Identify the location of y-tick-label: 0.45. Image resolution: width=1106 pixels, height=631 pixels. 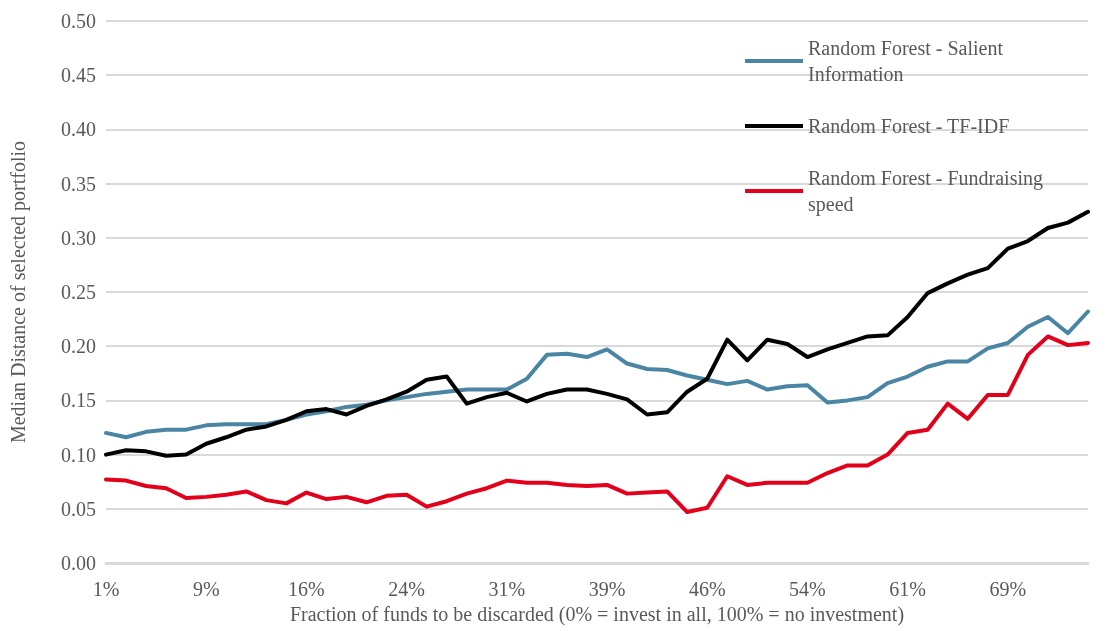
(78, 75).